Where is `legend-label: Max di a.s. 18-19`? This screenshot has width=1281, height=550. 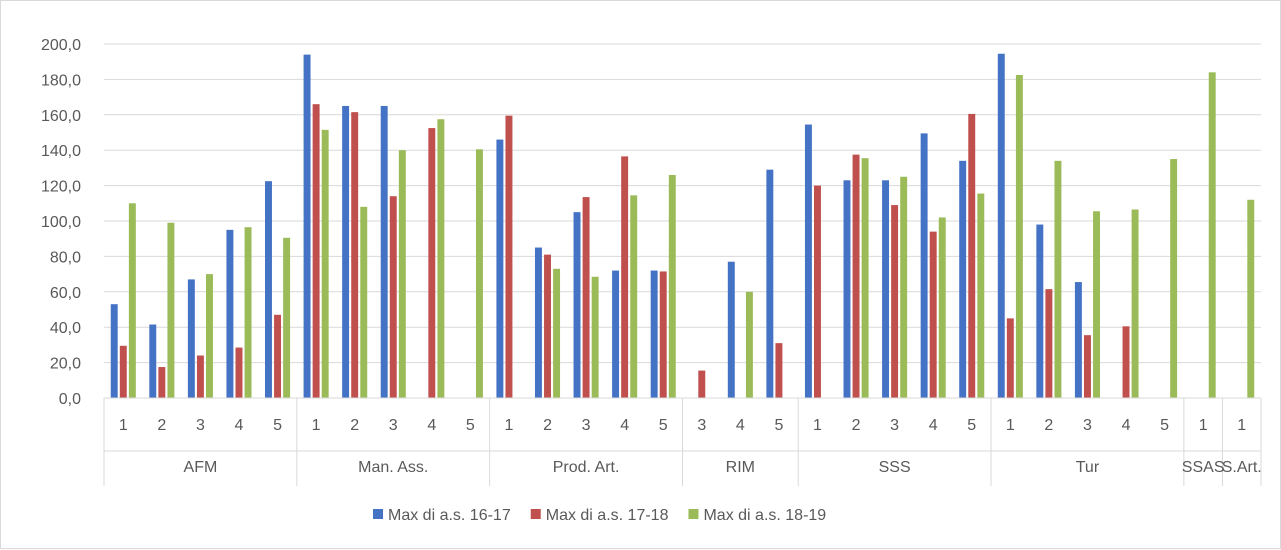 legend-label: Max di a.s. 18-19 is located at coordinates (764, 515).